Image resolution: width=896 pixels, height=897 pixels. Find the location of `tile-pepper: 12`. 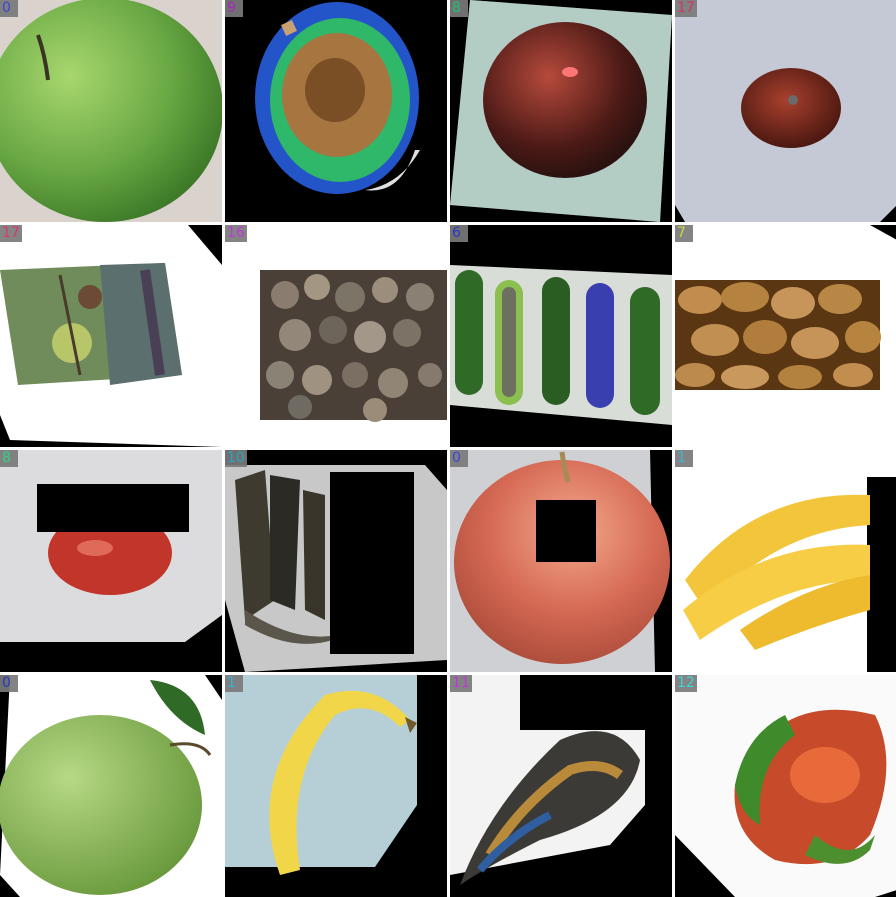

tile-pepper: 12 is located at coordinates (785, 786).